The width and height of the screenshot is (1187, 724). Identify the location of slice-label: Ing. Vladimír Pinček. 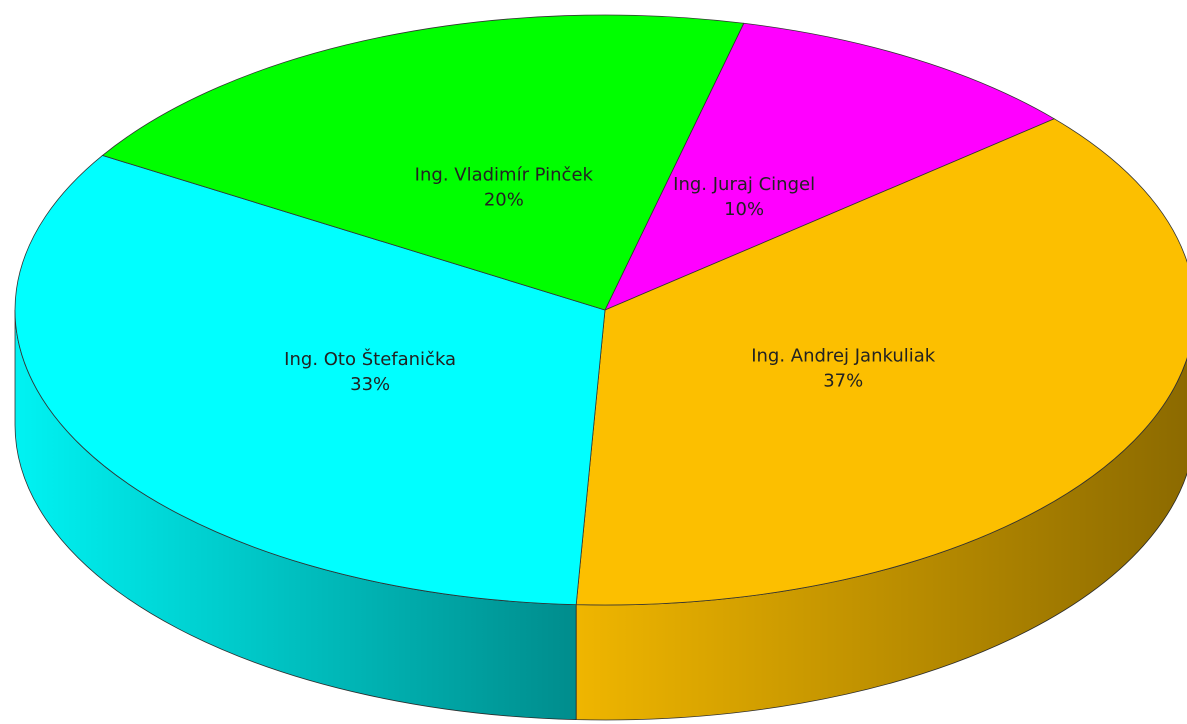
(504, 174).